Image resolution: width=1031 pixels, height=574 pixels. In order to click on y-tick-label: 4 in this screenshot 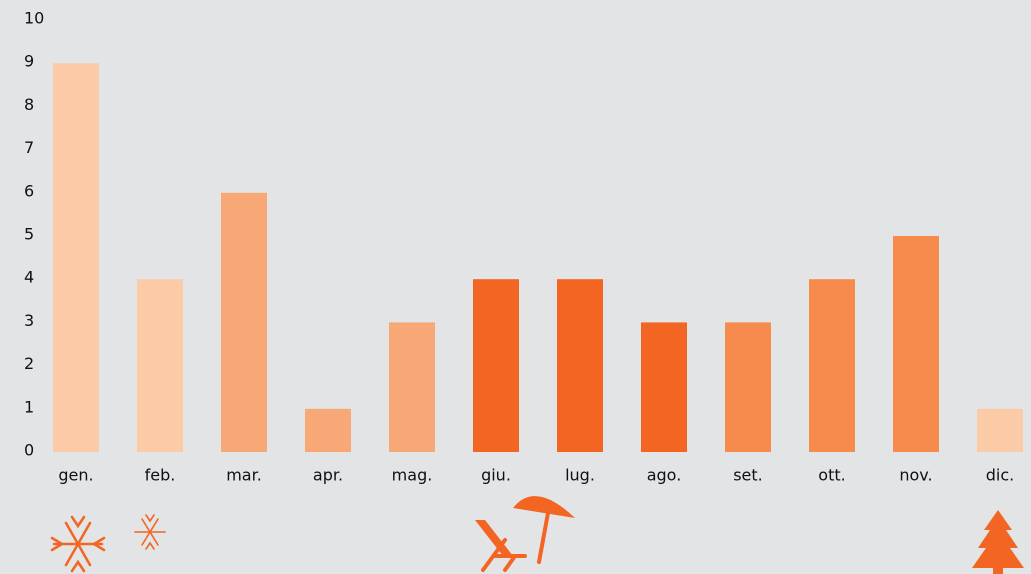, I will do `click(29, 277)`.